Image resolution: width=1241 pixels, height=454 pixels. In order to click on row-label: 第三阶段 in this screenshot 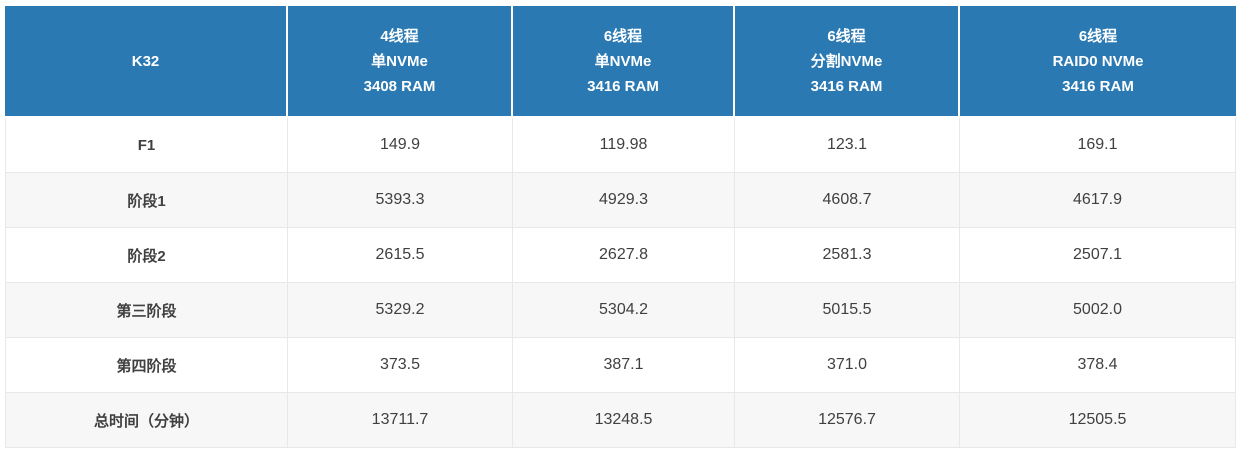, I will do `click(146, 310)`.